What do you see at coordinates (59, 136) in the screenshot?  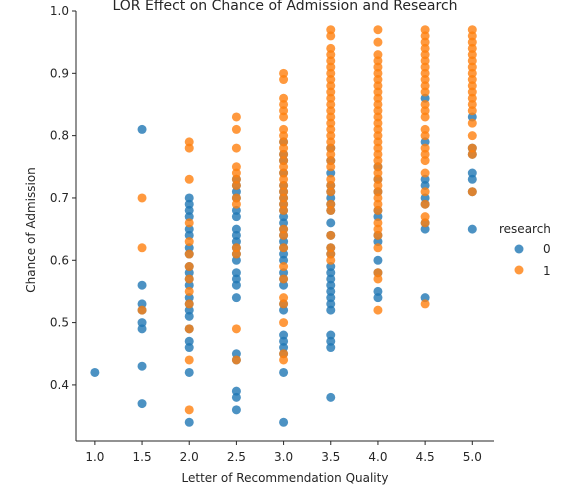 I see `y-tick-label-4: 0.8` at bounding box center [59, 136].